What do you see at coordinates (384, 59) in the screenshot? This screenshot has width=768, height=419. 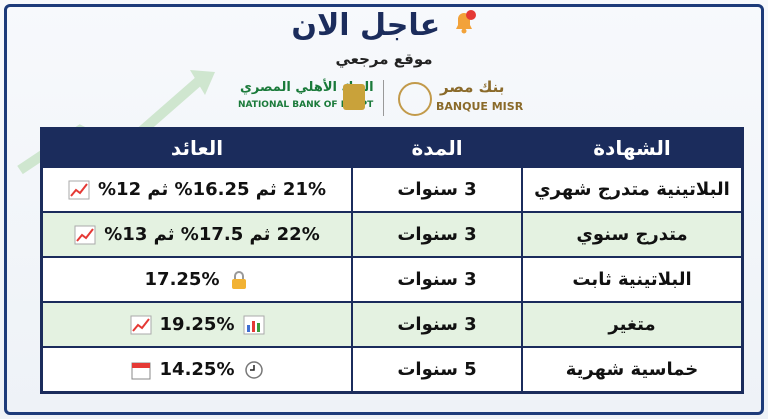 I see `subtitle: موقع مرجعي` at bounding box center [384, 59].